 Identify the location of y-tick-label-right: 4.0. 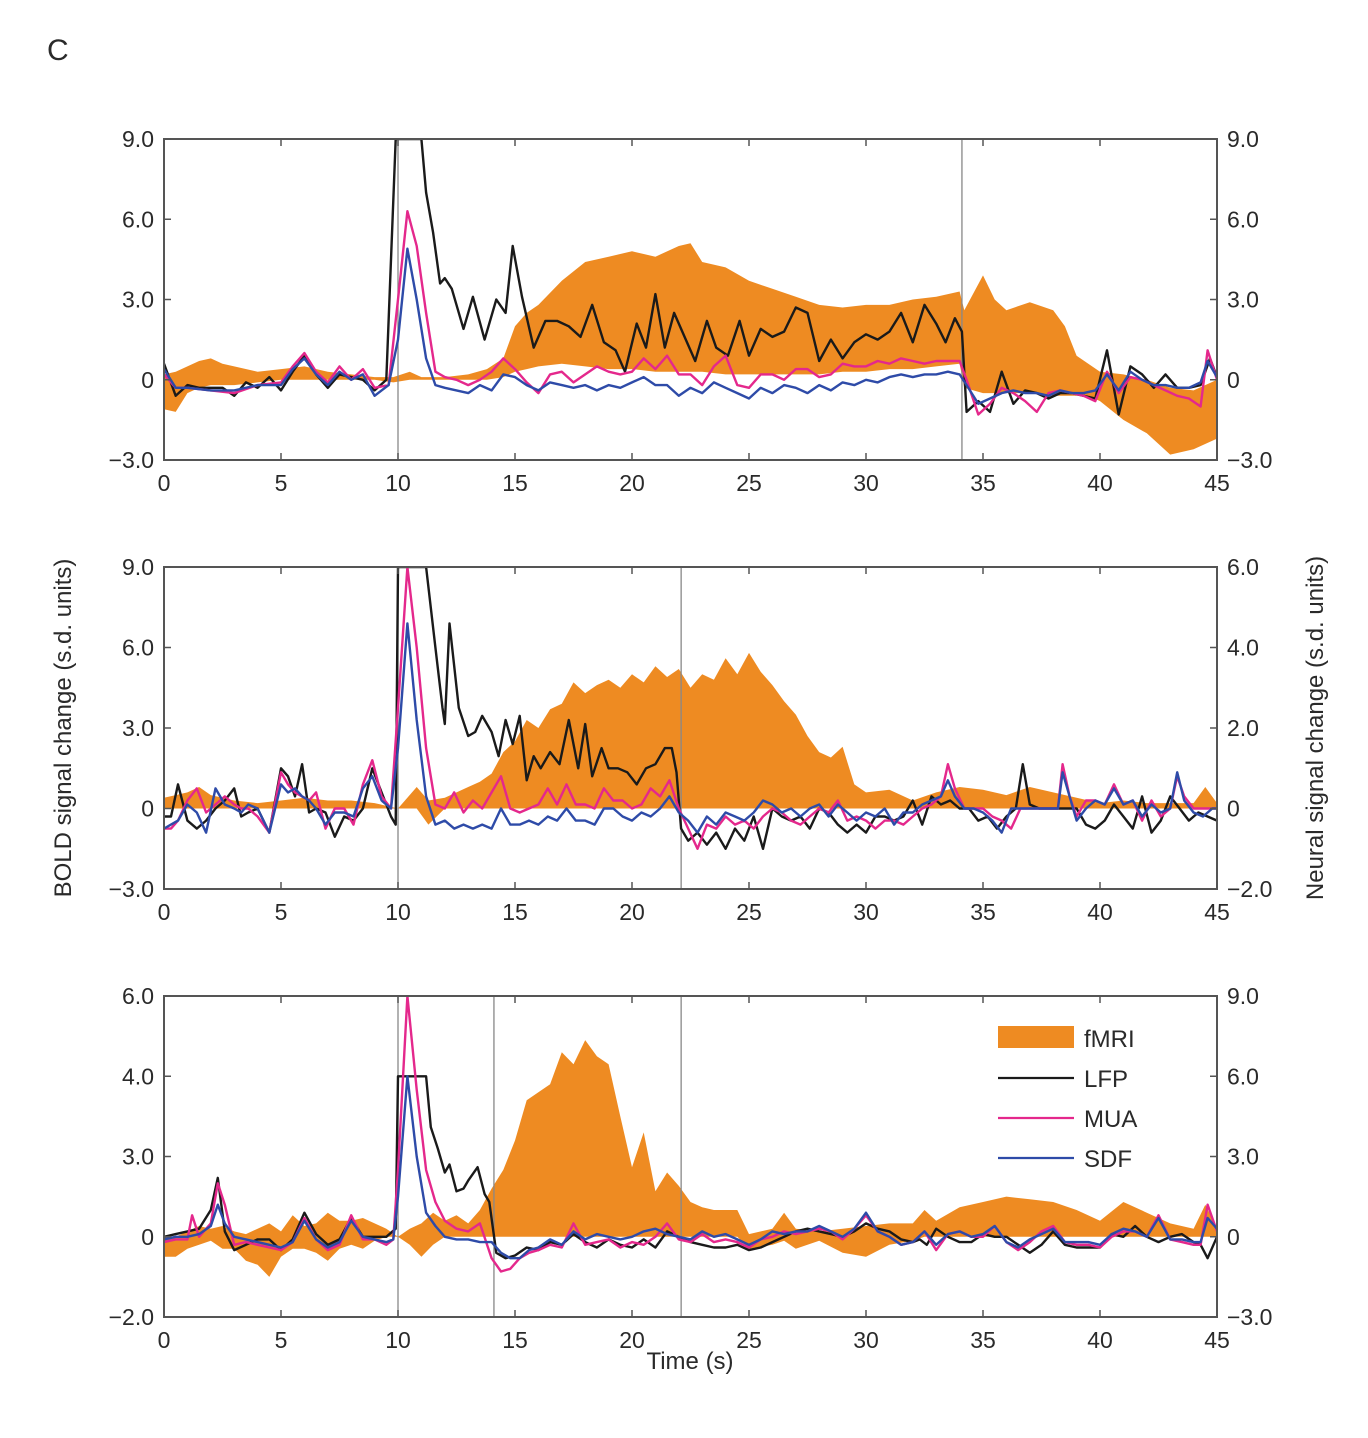
(1243, 648).